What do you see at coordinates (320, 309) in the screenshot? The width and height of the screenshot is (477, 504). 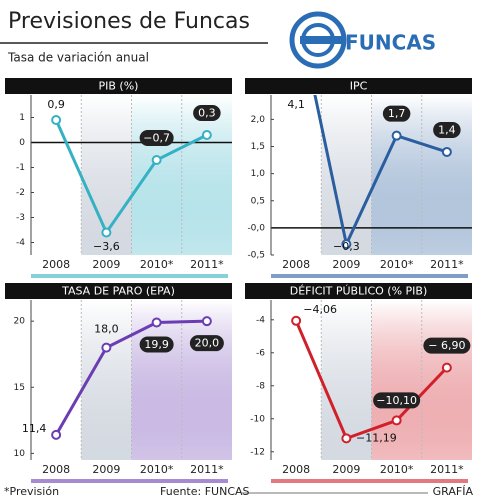 I see `data-label: −4,06` at bounding box center [320, 309].